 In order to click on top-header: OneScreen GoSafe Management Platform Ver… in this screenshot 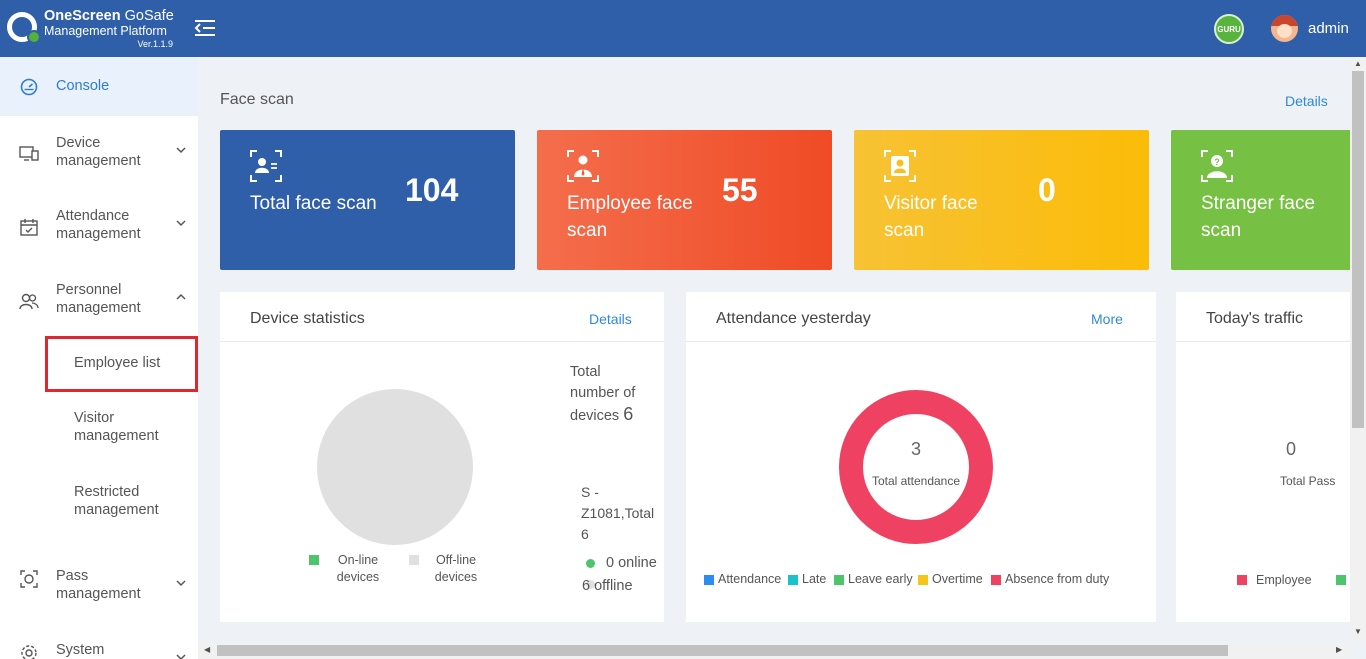, I will do `click(683, 28)`.